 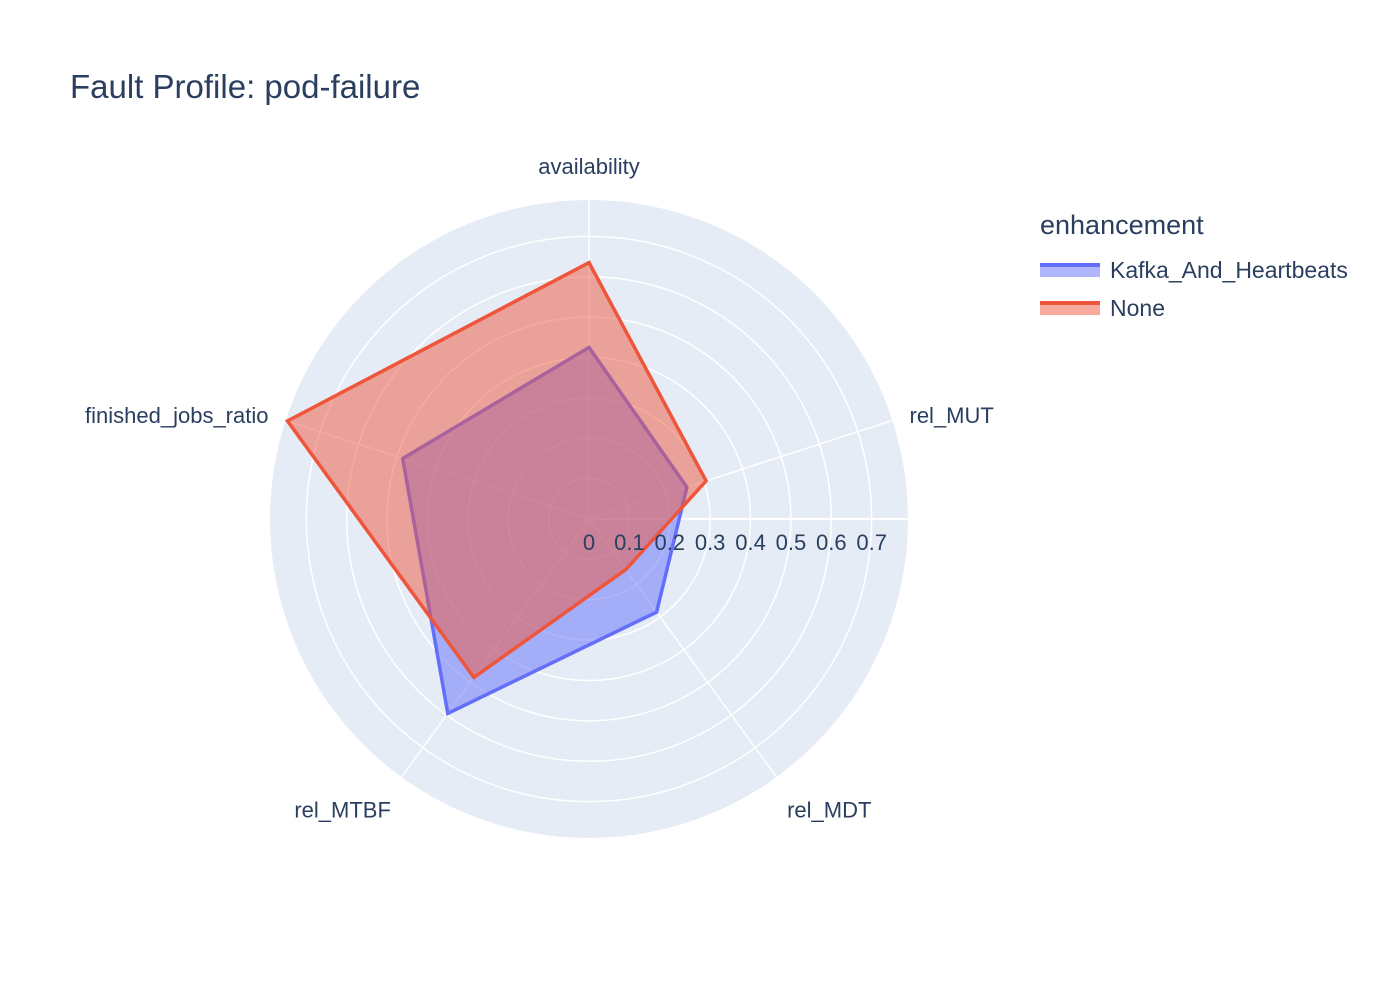 What do you see at coordinates (829, 810) in the screenshot?
I see `axis-label-rel_MDT: rel_MDT` at bounding box center [829, 810].